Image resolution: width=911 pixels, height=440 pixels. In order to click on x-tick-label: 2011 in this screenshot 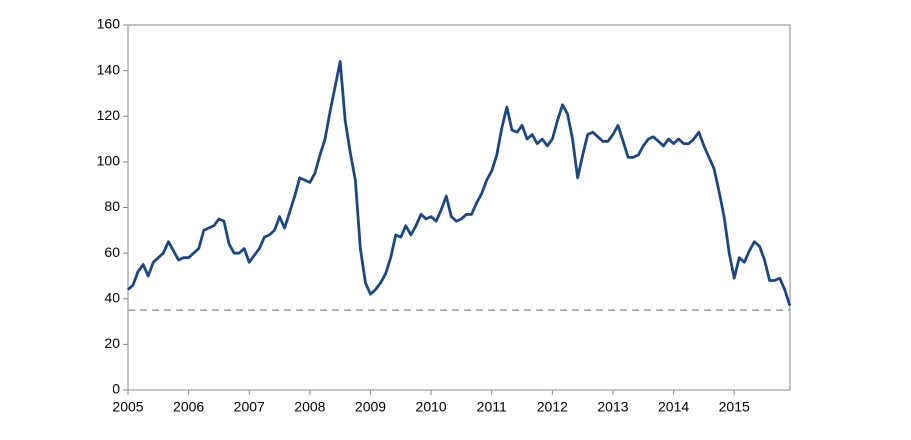, I will do `click(492, 407)`.